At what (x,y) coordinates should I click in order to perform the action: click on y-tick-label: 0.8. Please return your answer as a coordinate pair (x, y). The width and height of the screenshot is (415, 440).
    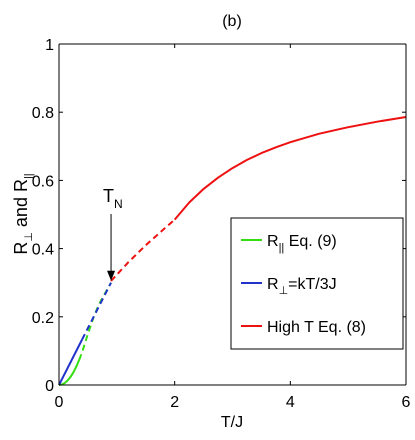
    Looking at the image, I should click on (43, 113).